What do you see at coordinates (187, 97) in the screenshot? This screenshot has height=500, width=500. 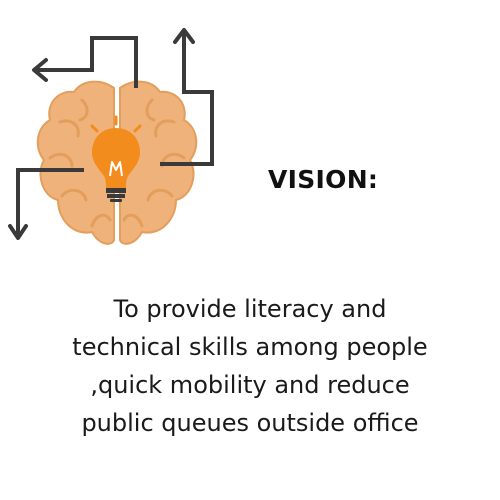 I see `arrow-up-icon` at bounding box center [187, 97].